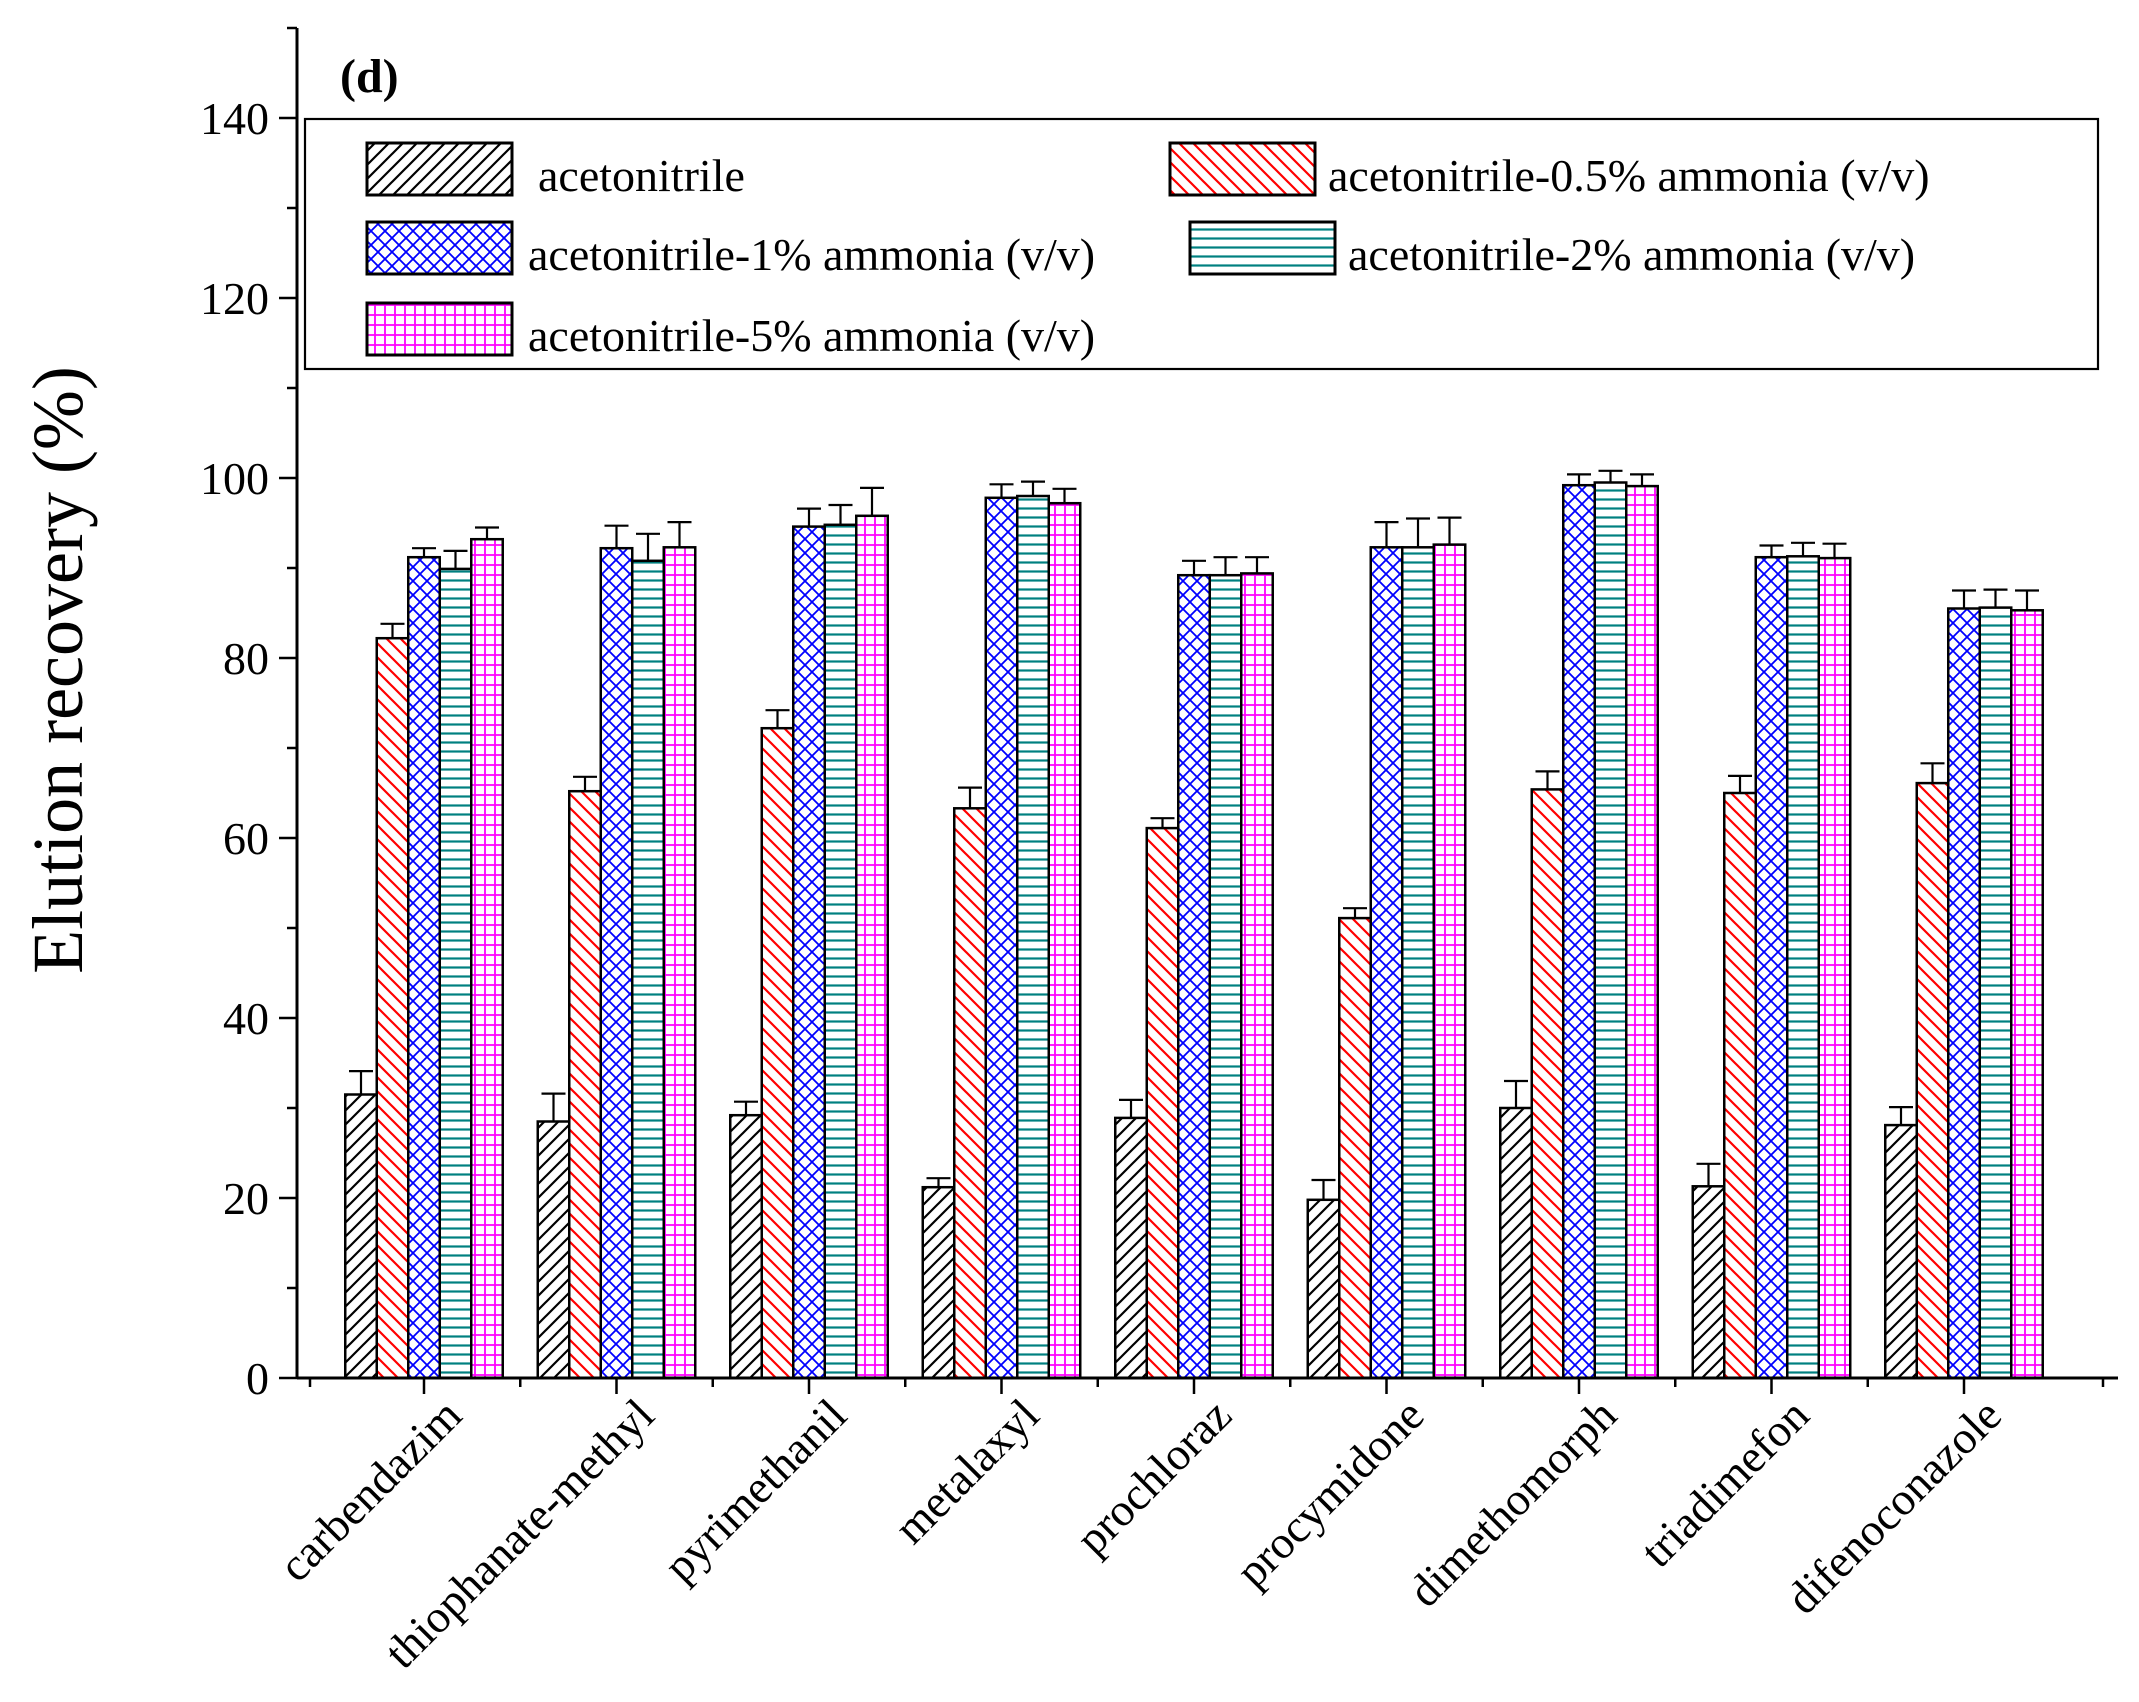 The width and height of the screenshot is (2139, 1702). I want to click on legend-entry-2: acetonitrile-1% ammonia (v/v), so click(730, 250).